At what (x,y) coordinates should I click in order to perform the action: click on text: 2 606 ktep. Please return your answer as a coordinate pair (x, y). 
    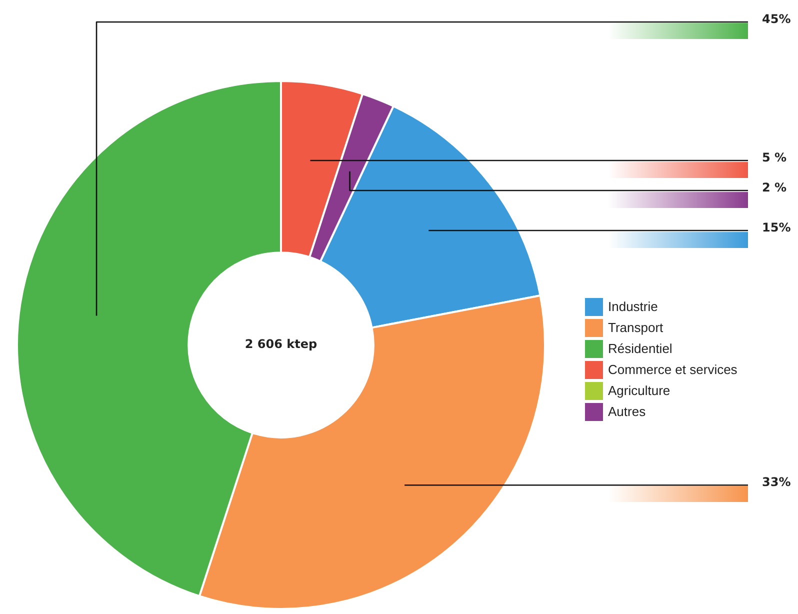
    Looking at the image, I should click on (281, 344).